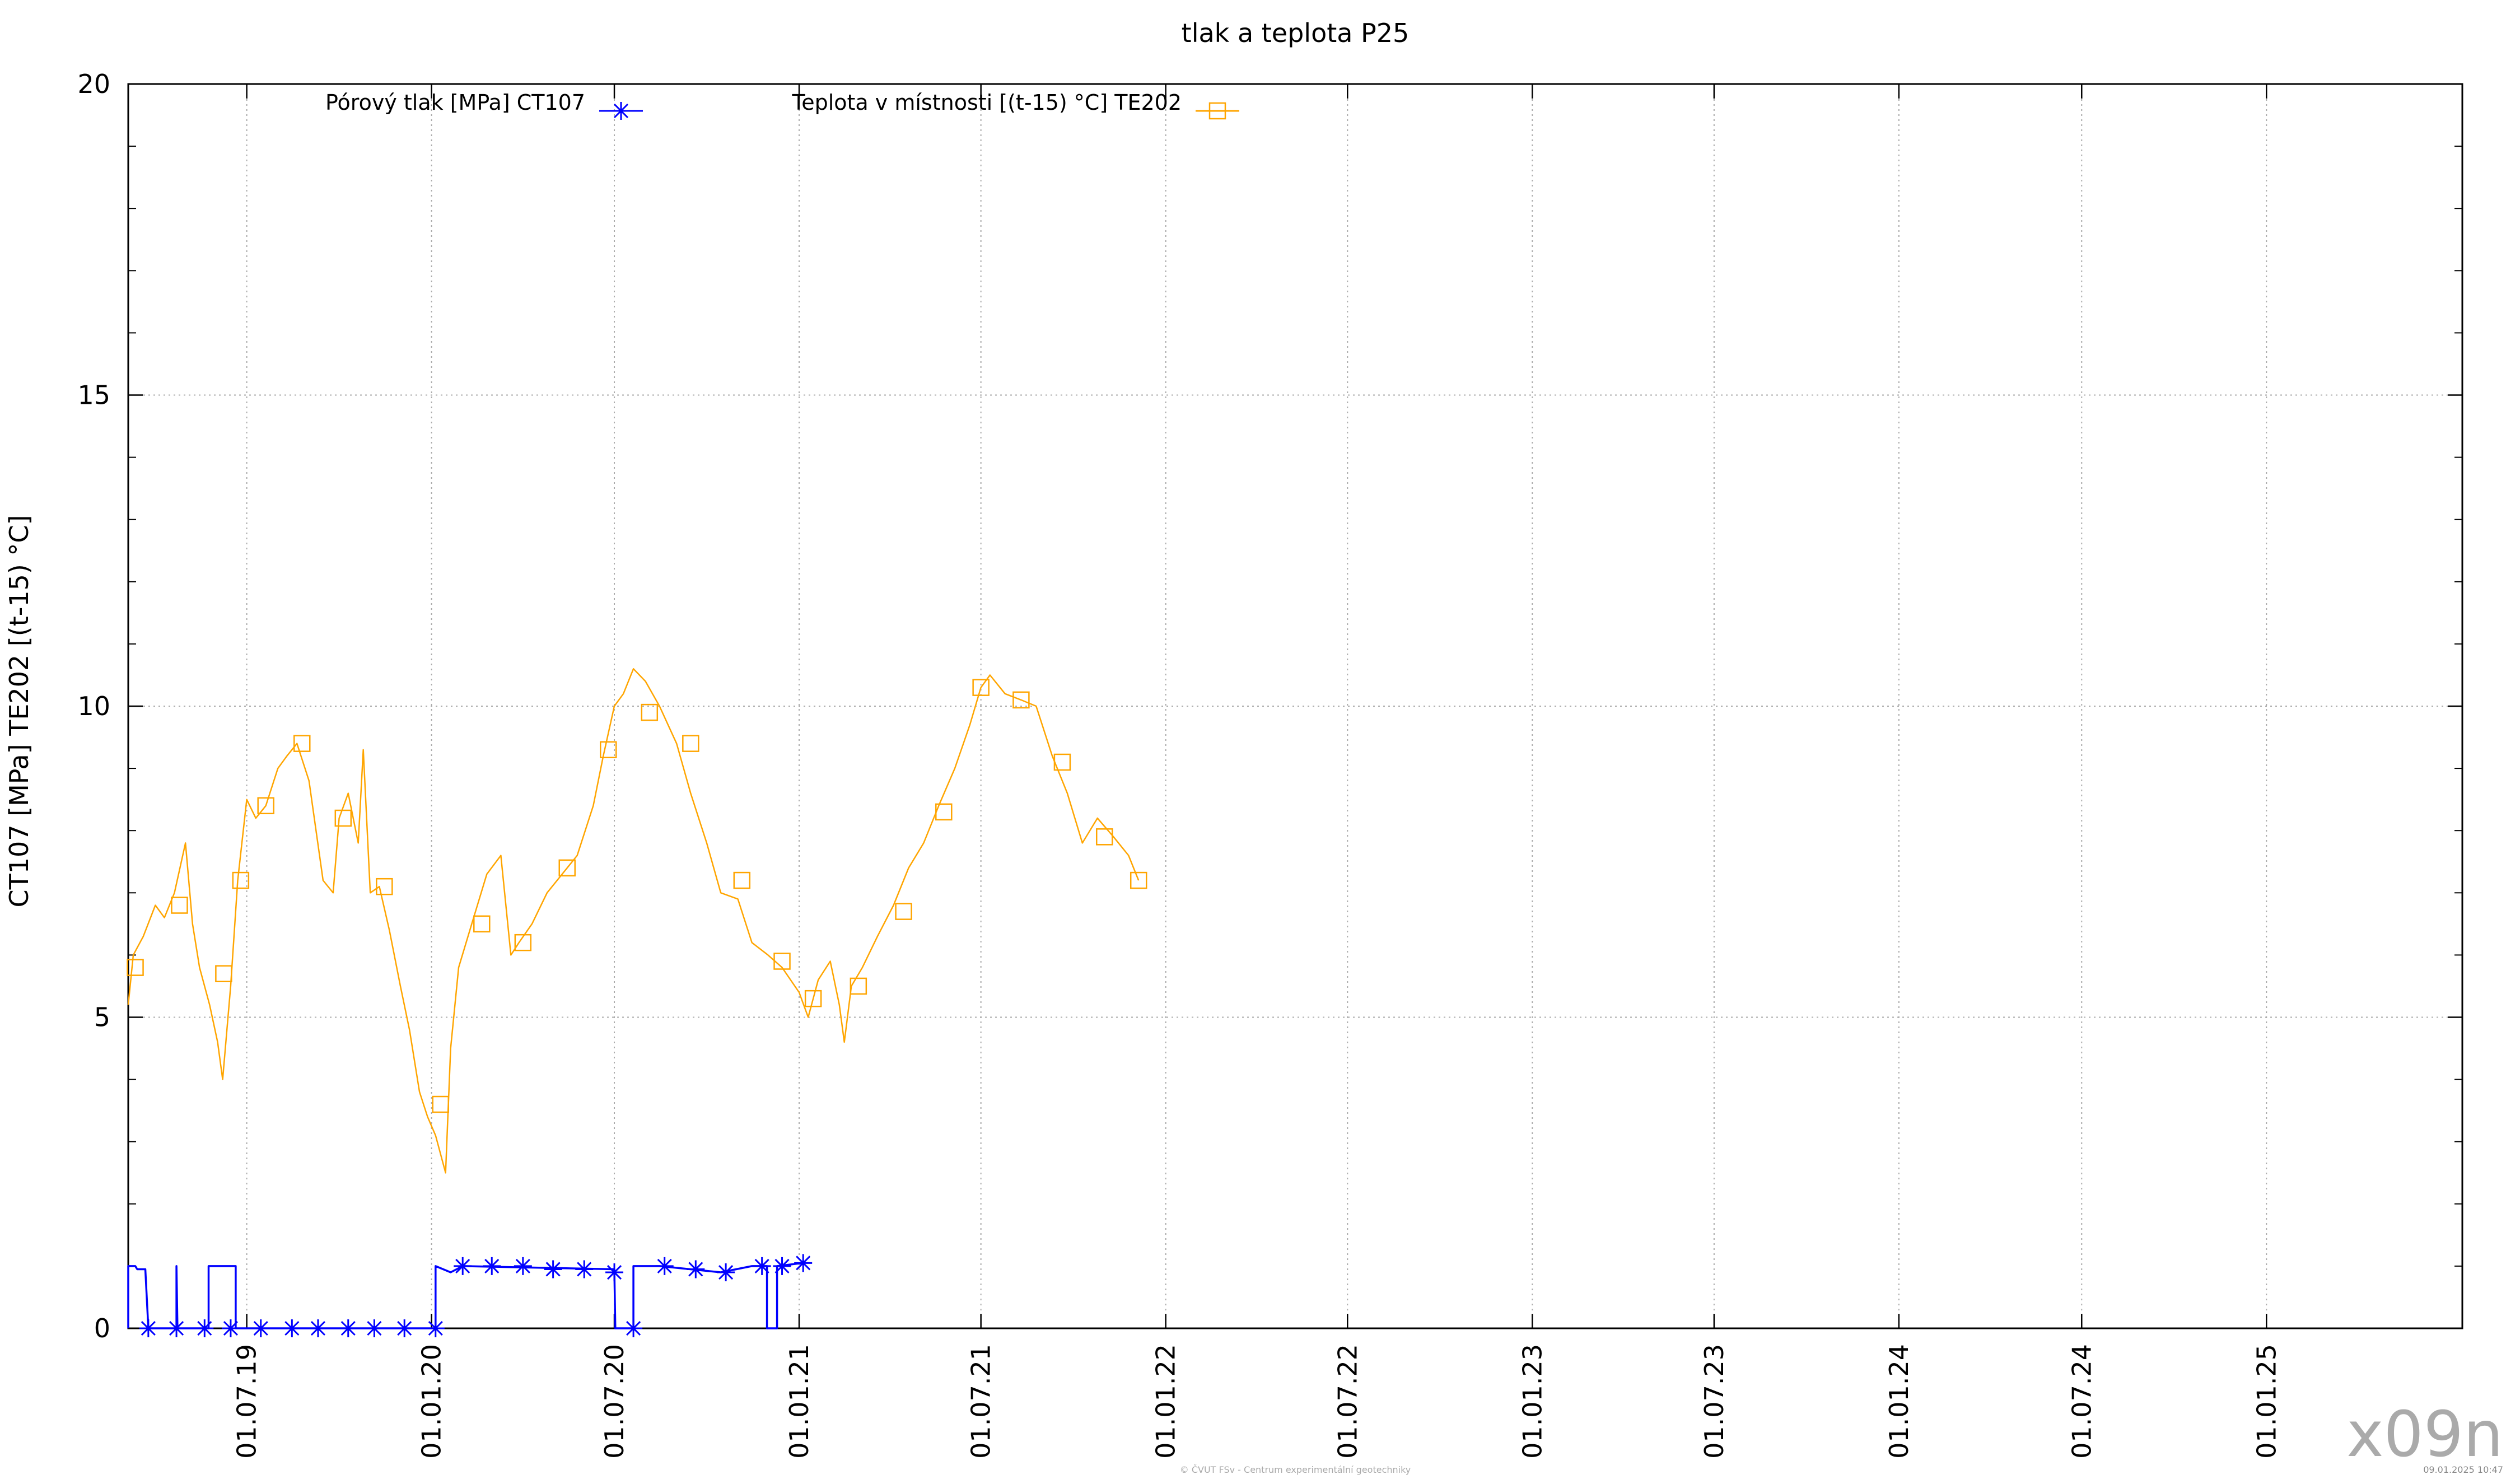 The image size is (2520, 1484). I want to click on logo-watermark: x09n, so click(2425, 1435).